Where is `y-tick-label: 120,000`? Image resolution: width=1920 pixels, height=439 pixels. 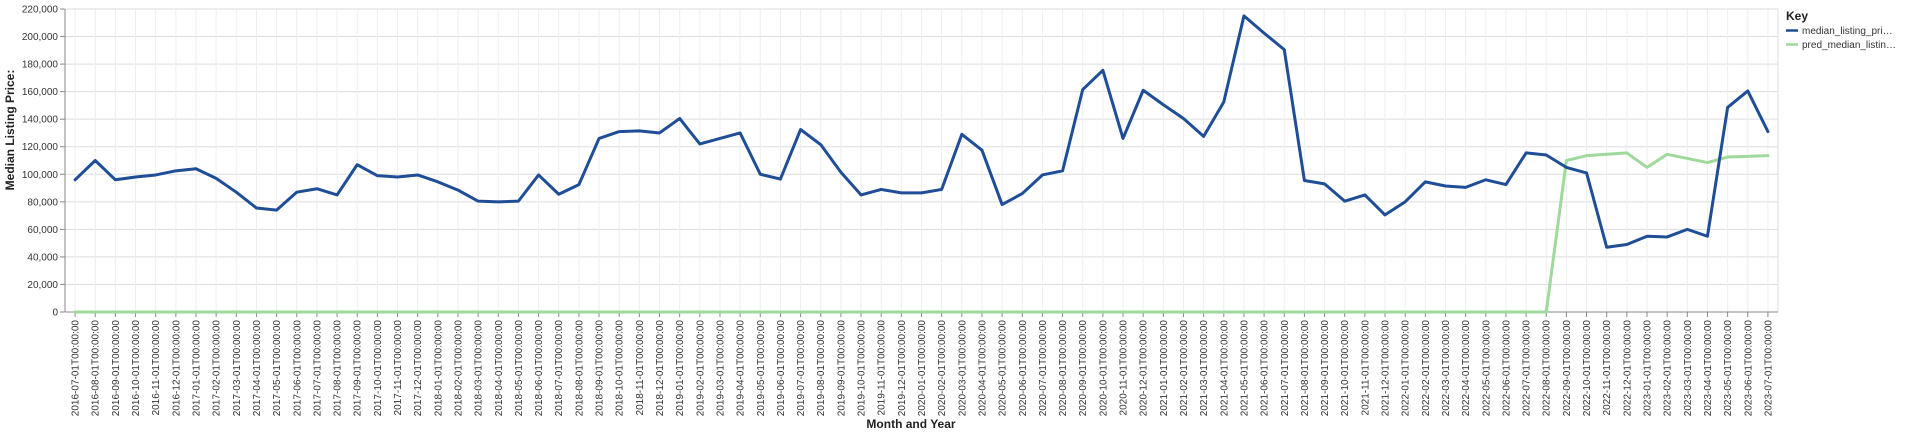 y-tick-label: 120,000 is located at coordinates (40, 147).